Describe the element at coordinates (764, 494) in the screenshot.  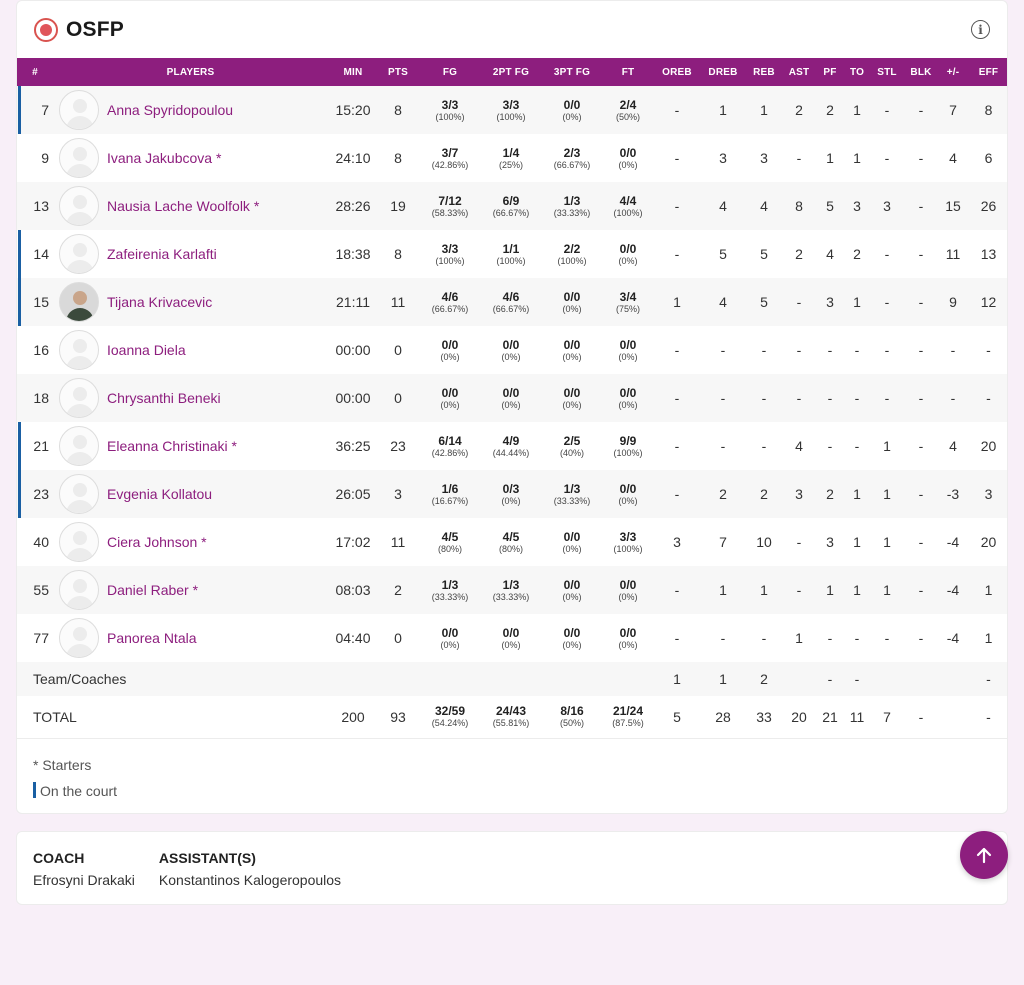
I see `stat-reb: 2` at that location.